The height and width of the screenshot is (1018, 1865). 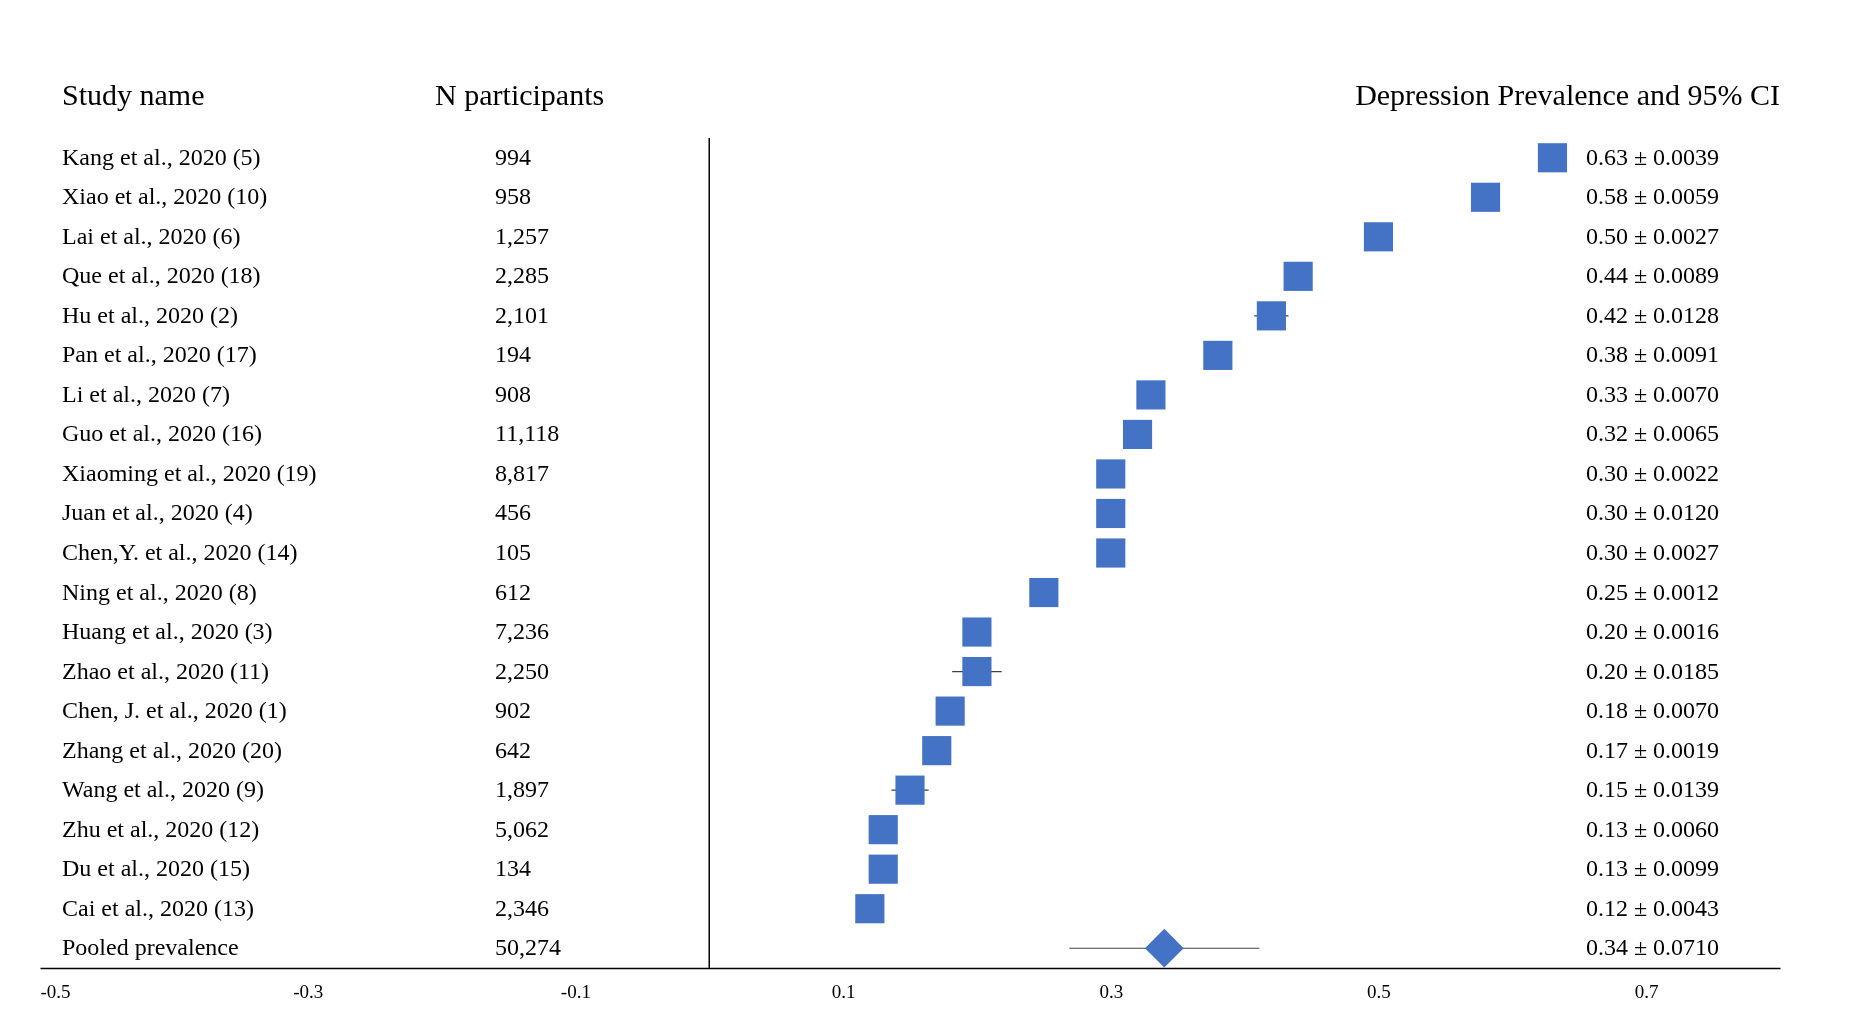 What do you see at coordinates (163, 789) in the screenshot?
I see `y-tick-label: Wang et al., 2020 (9)` at bounding box center [163, 789].